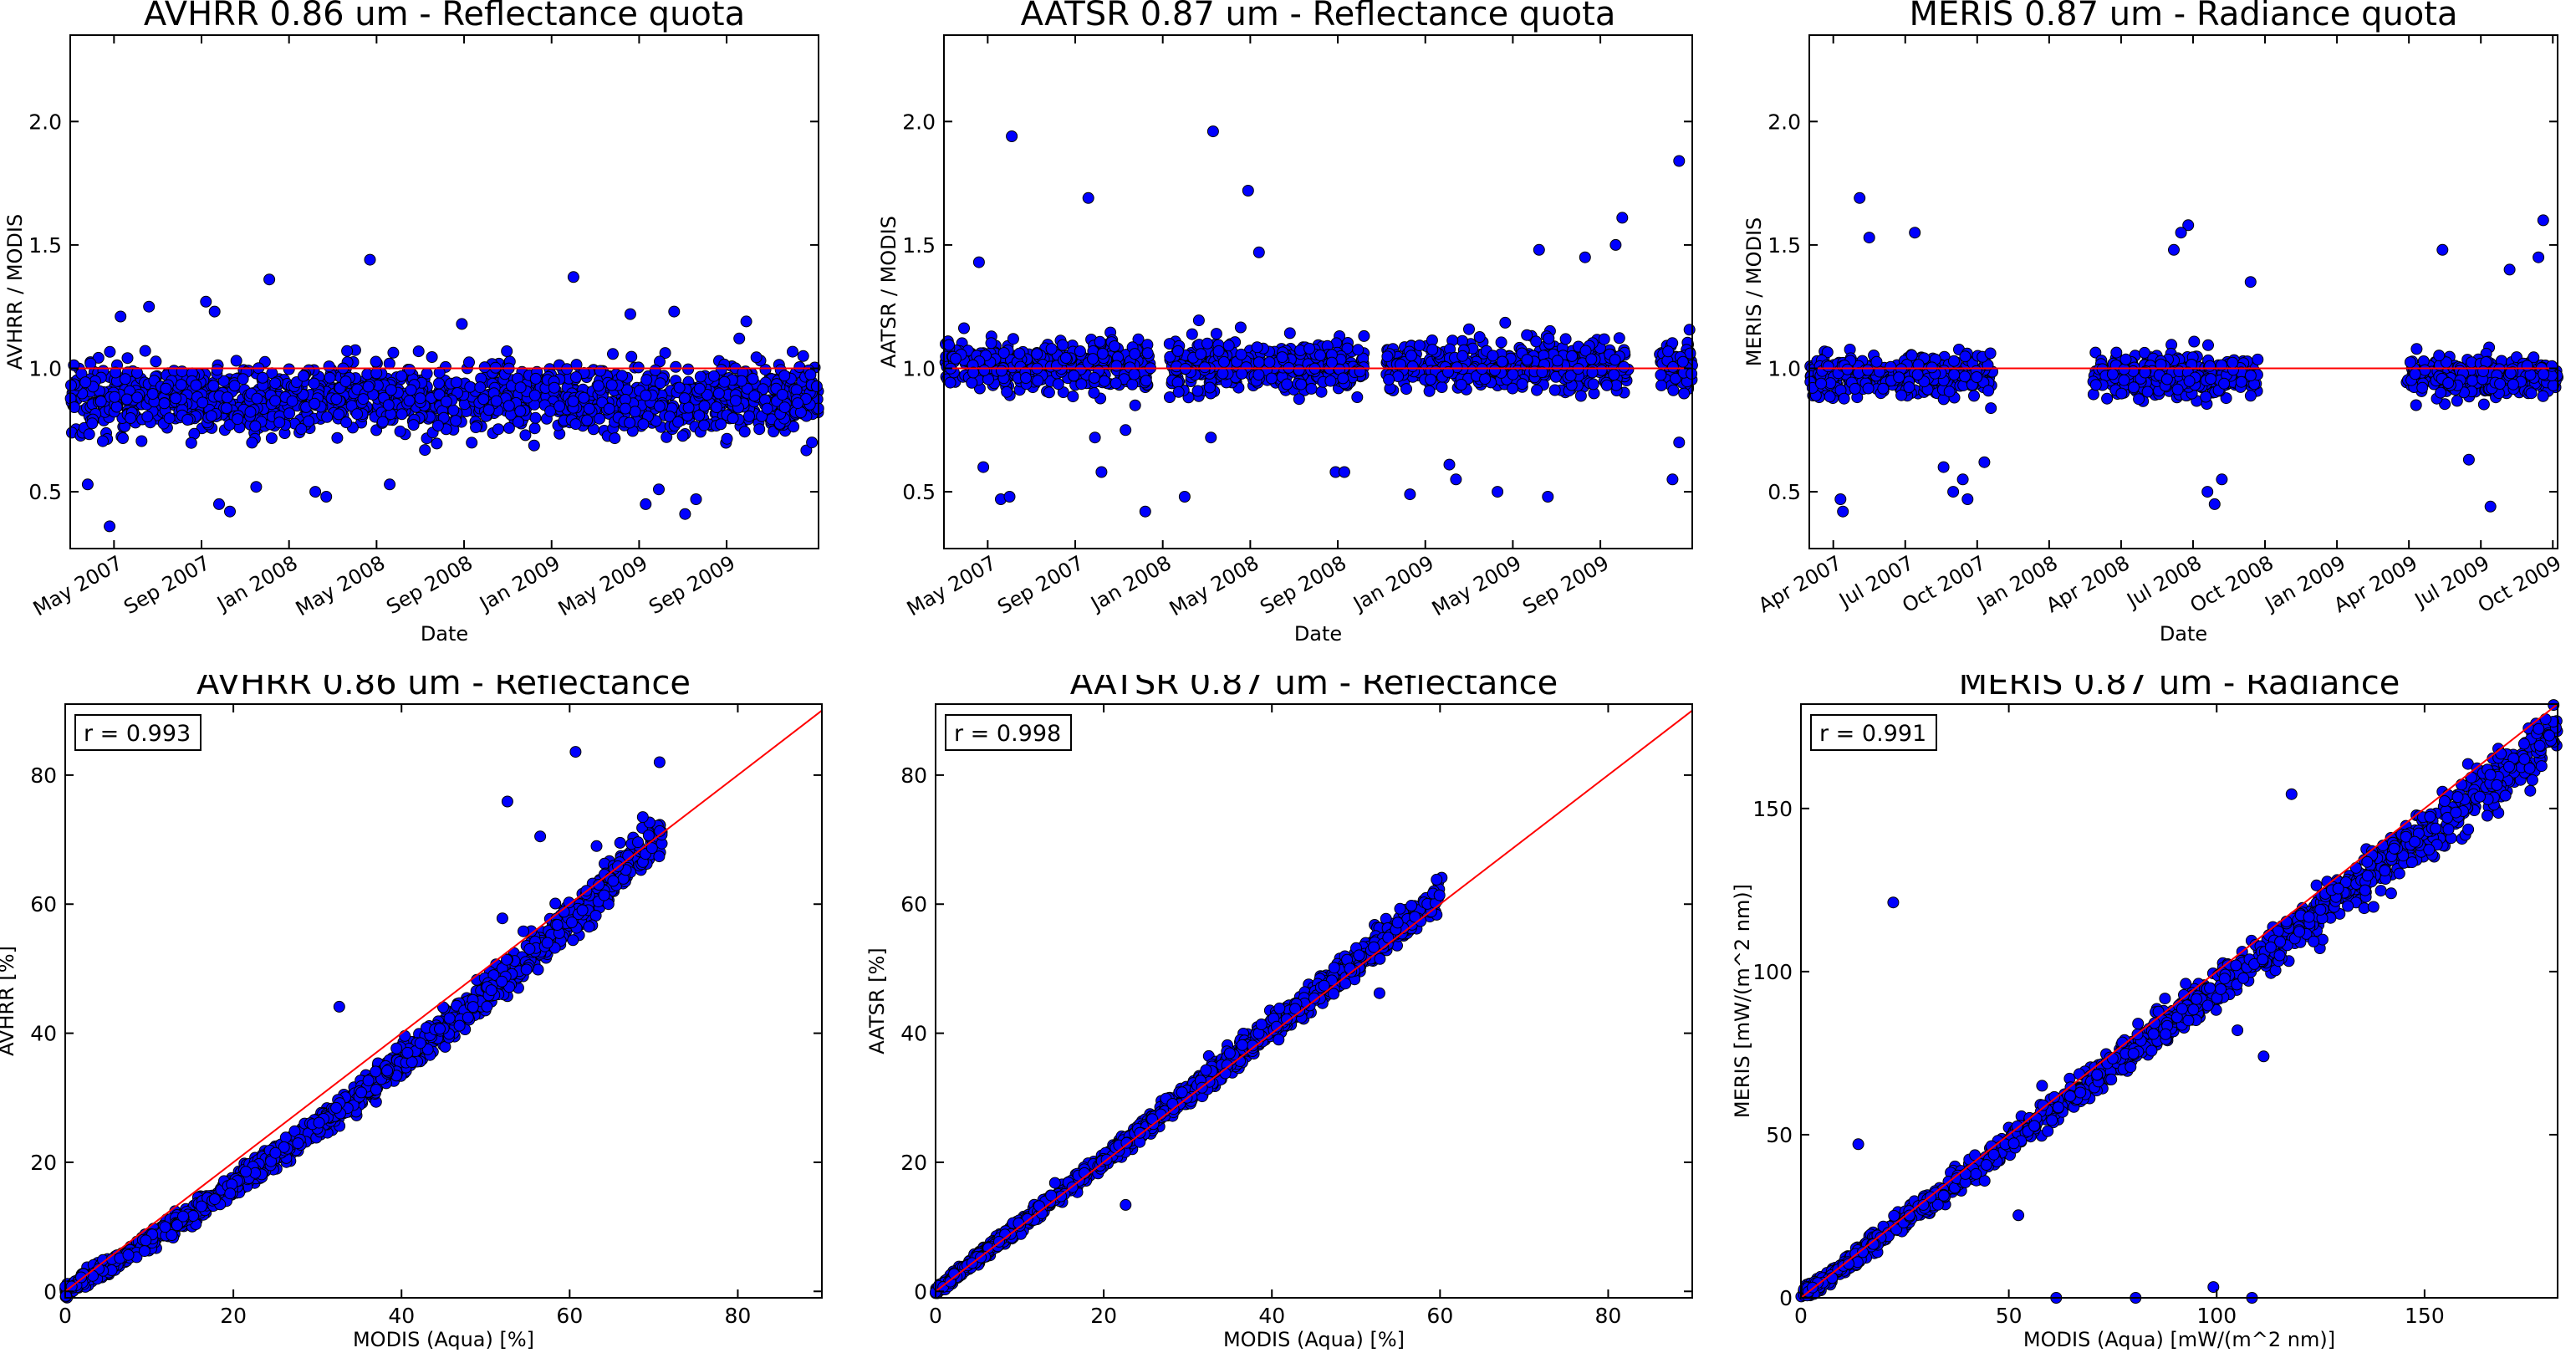  What do you see at coordinates (1800, 584) in the screenshot?
I see `x-tick-label: Apr 2007` at bounding box center [1800, 584].